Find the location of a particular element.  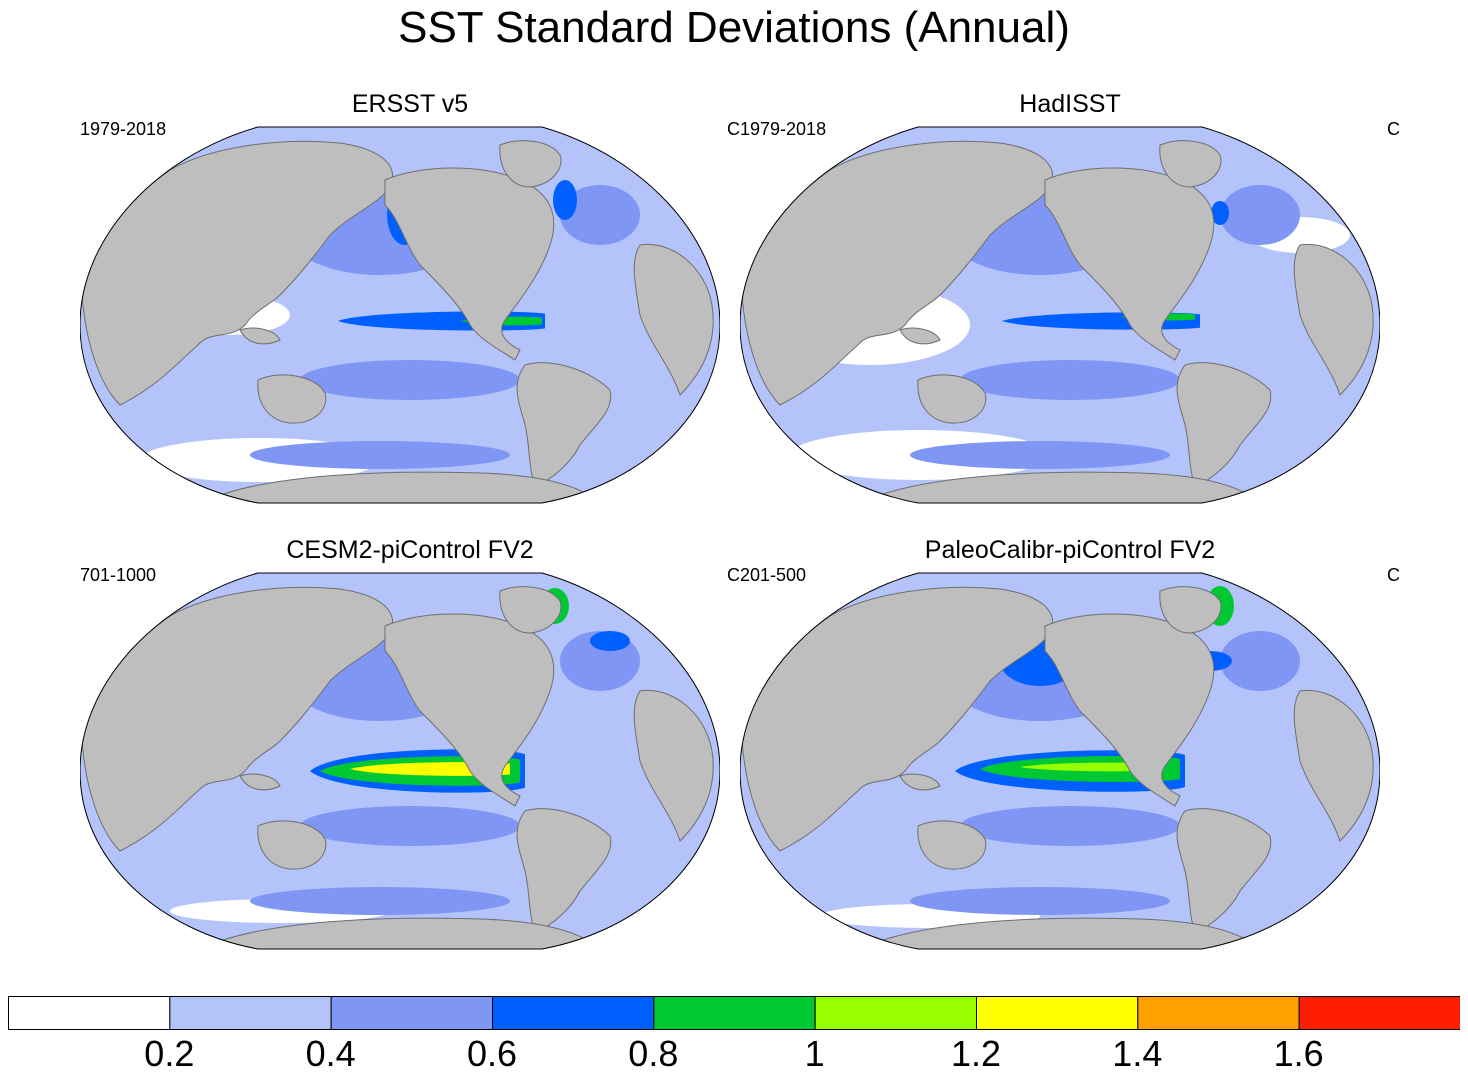

colorbar-tick-label: 1.6 is located at coordinates (1298, 1053).